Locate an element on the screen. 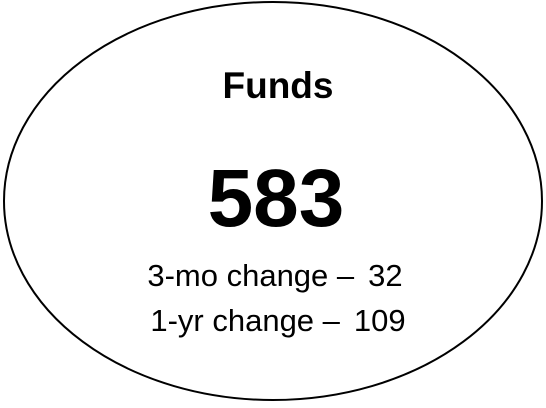 The width and height of the screenshot is (546, 408). change-line: 3-mo change – 32 is located at coordinates (274, 275).